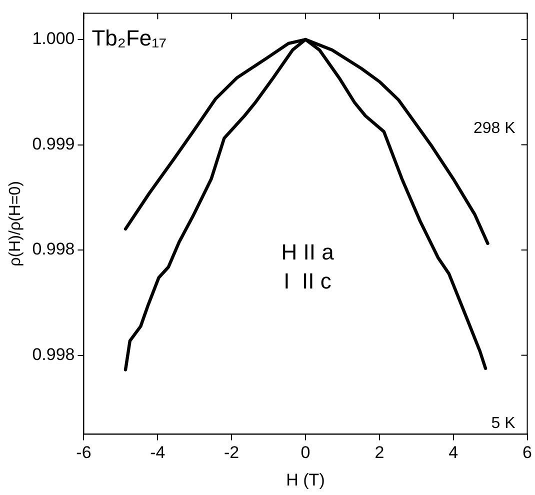 The width and height of the screenshot is (535, 495). I want to click on text: 298 K, so click(494, 128).